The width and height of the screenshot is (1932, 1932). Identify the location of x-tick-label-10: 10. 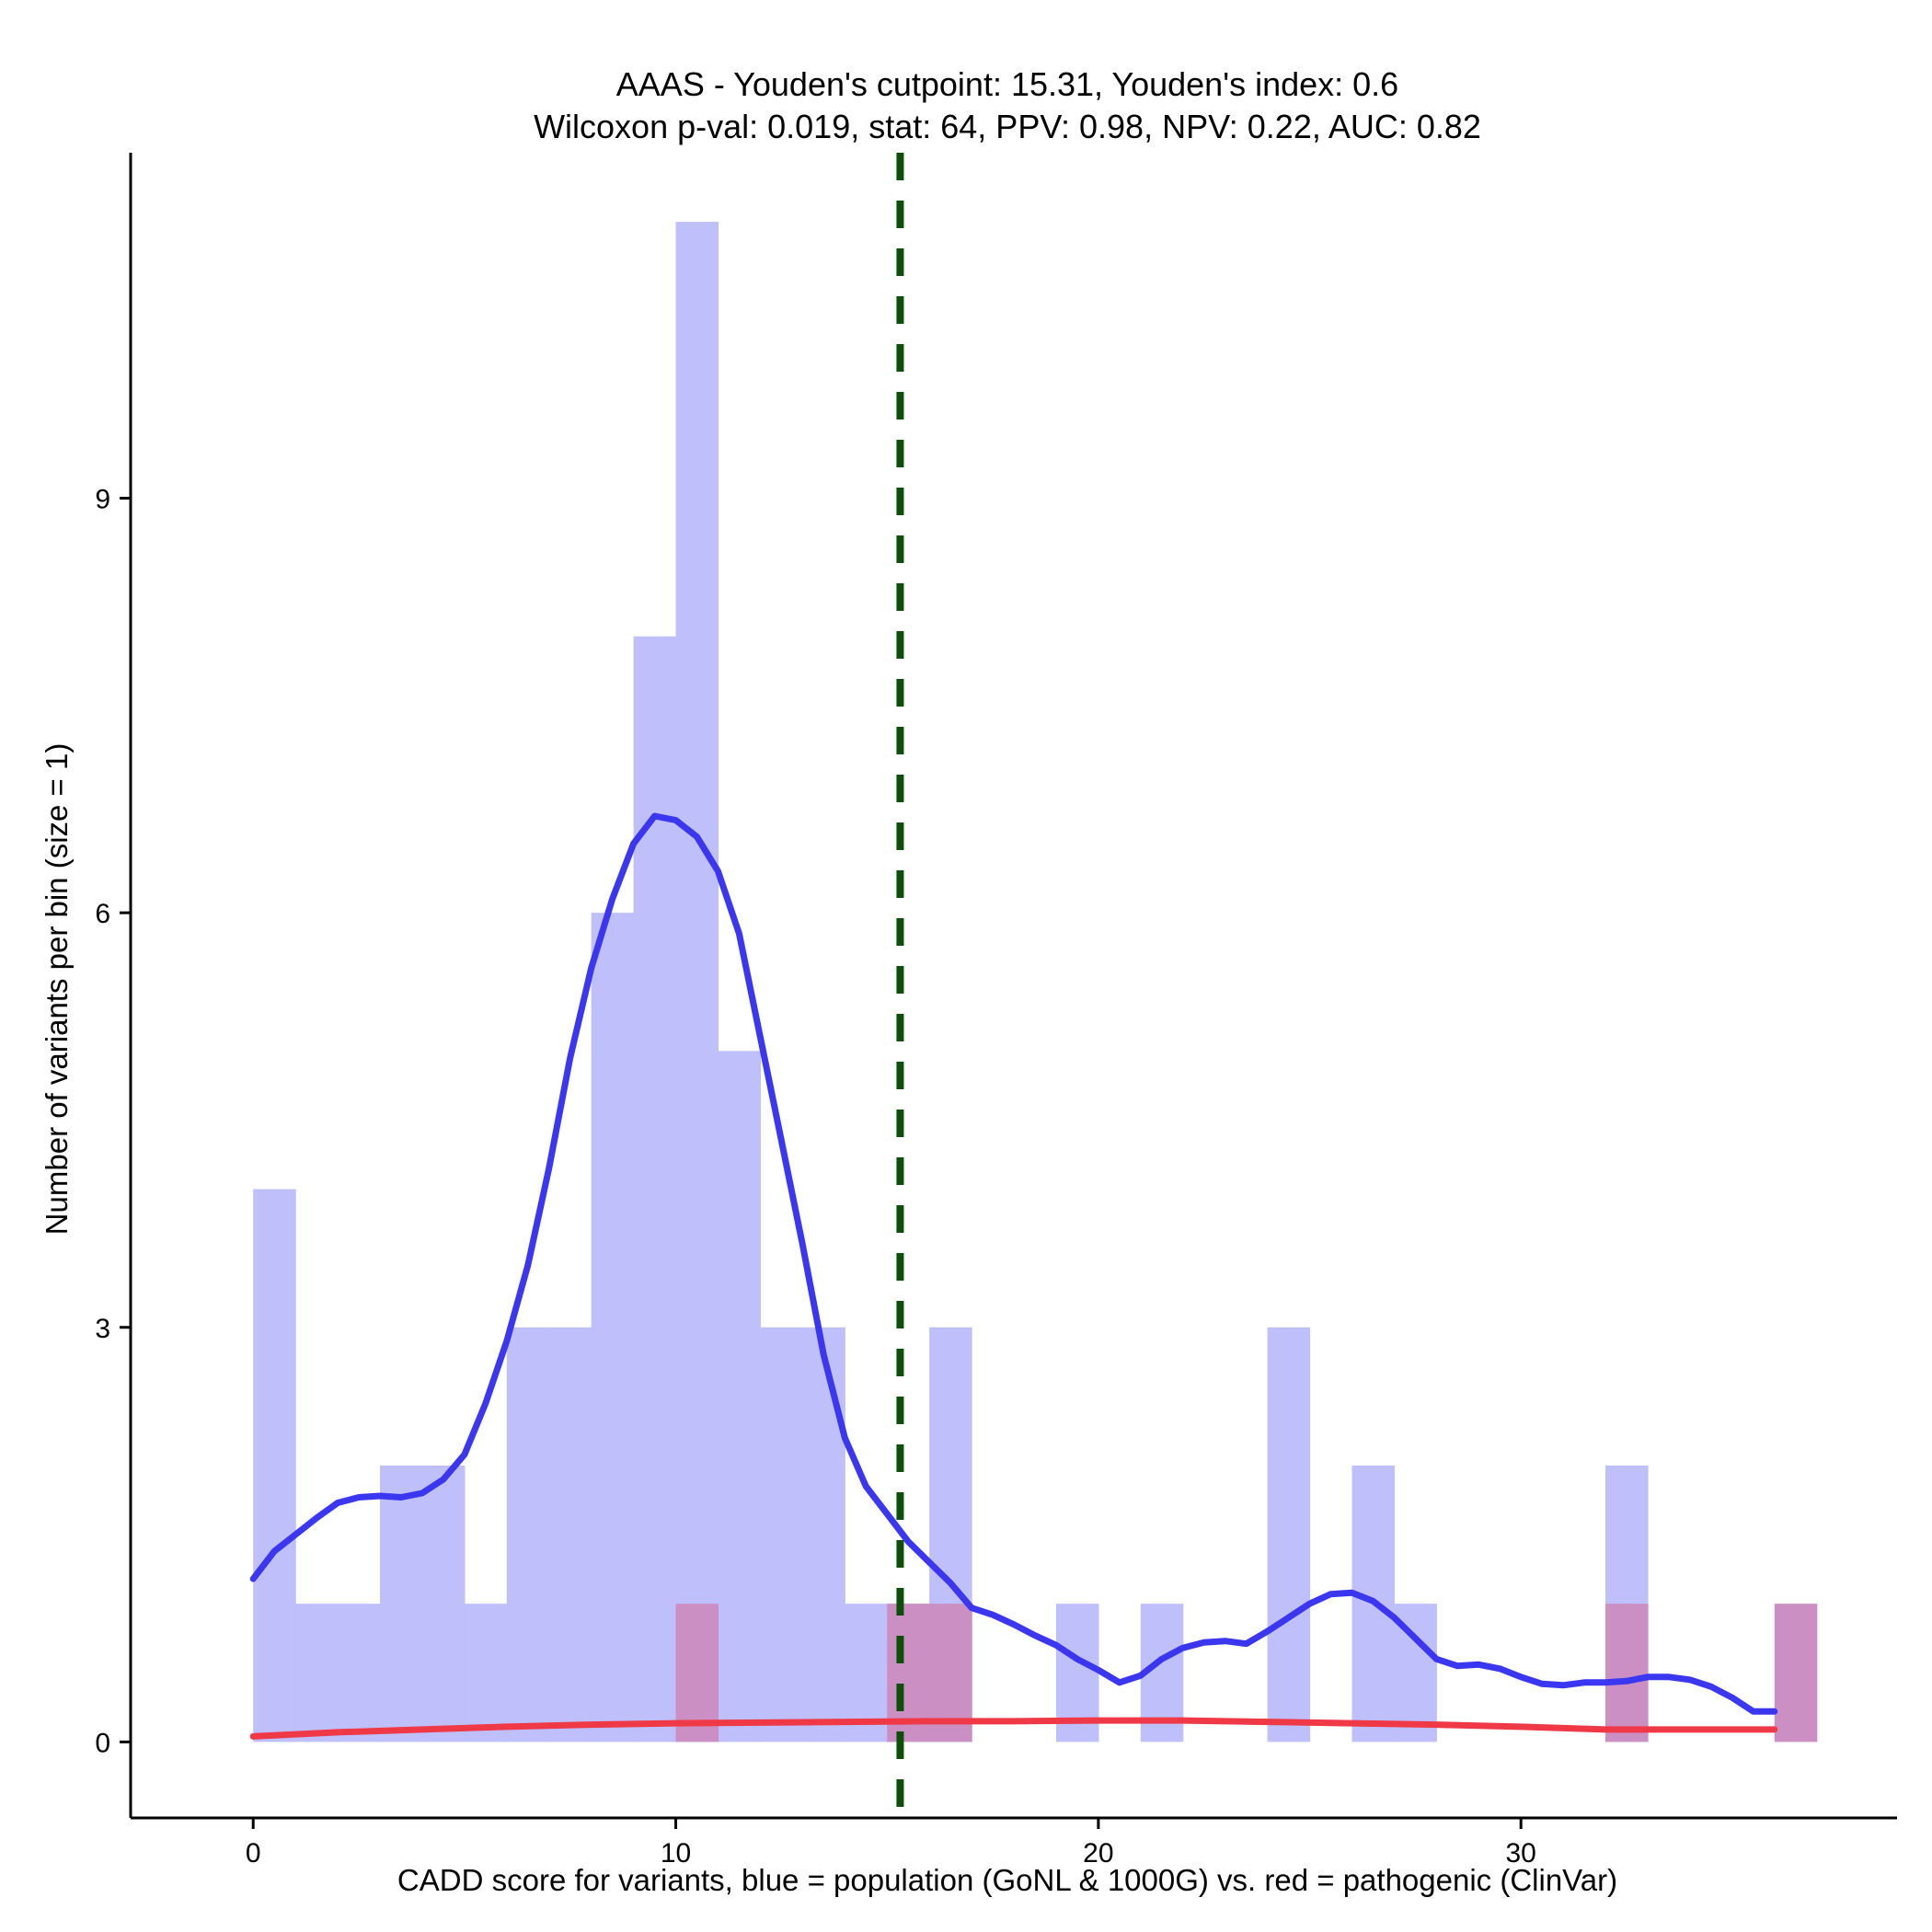
(676, 1853).